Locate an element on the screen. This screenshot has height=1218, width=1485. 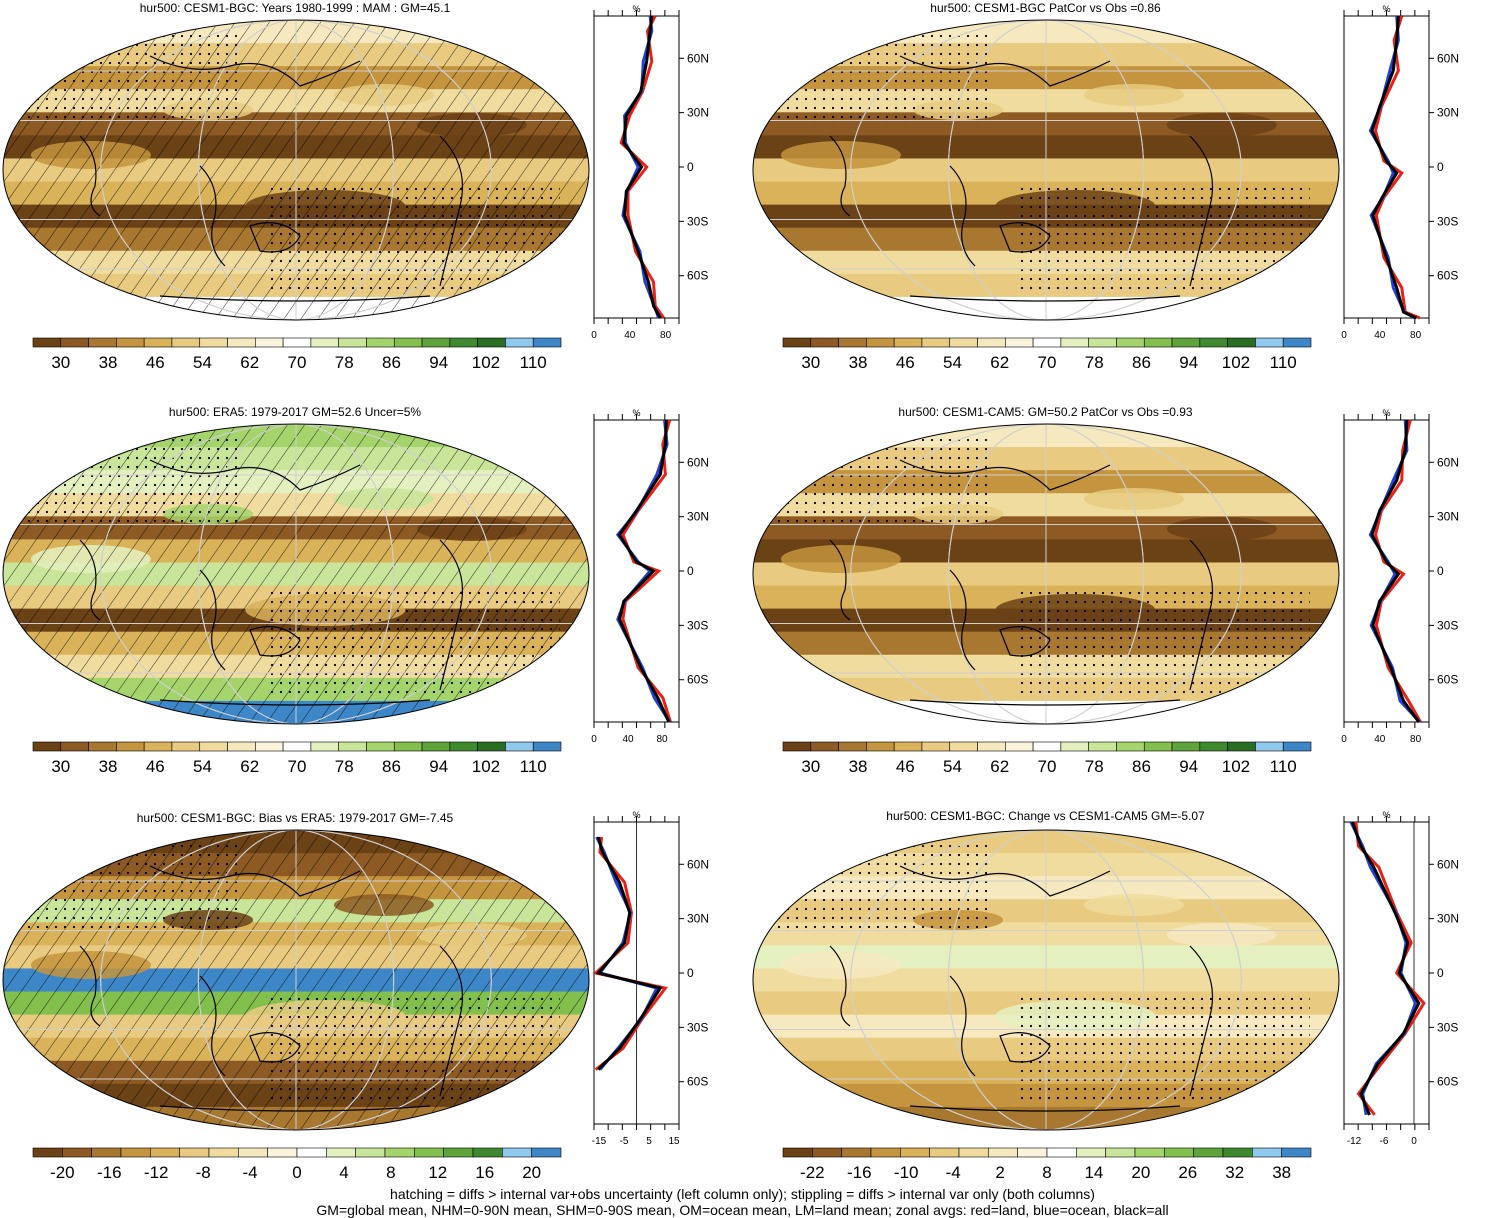
profile-x-label: 80 is located at coordinates (1416, 335).